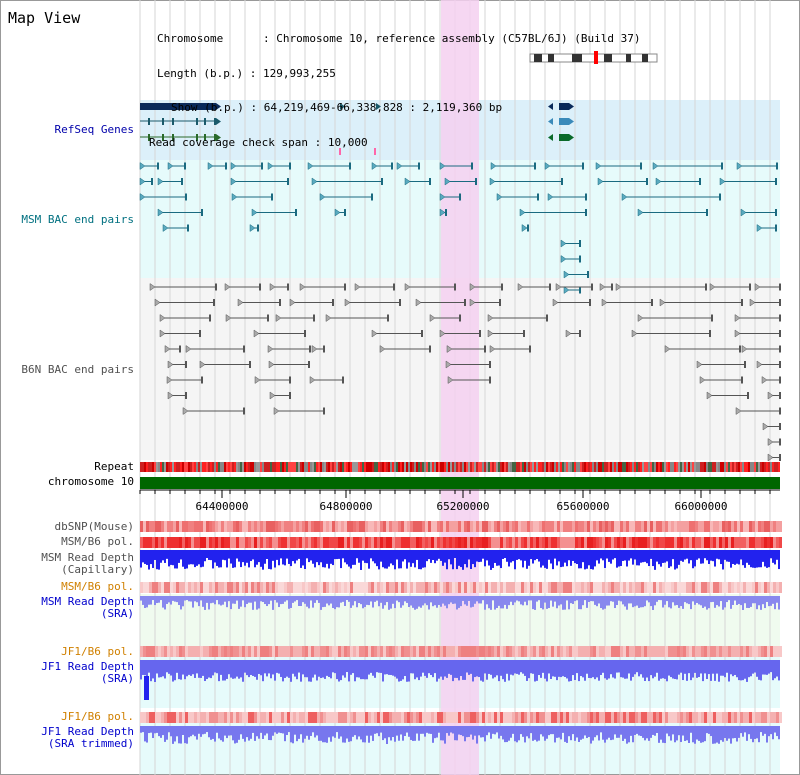  Describe the element at coordinates (94, 129) in the screenshot. I see `track-label-refseq-genes: RefSeq Genes` at that location.